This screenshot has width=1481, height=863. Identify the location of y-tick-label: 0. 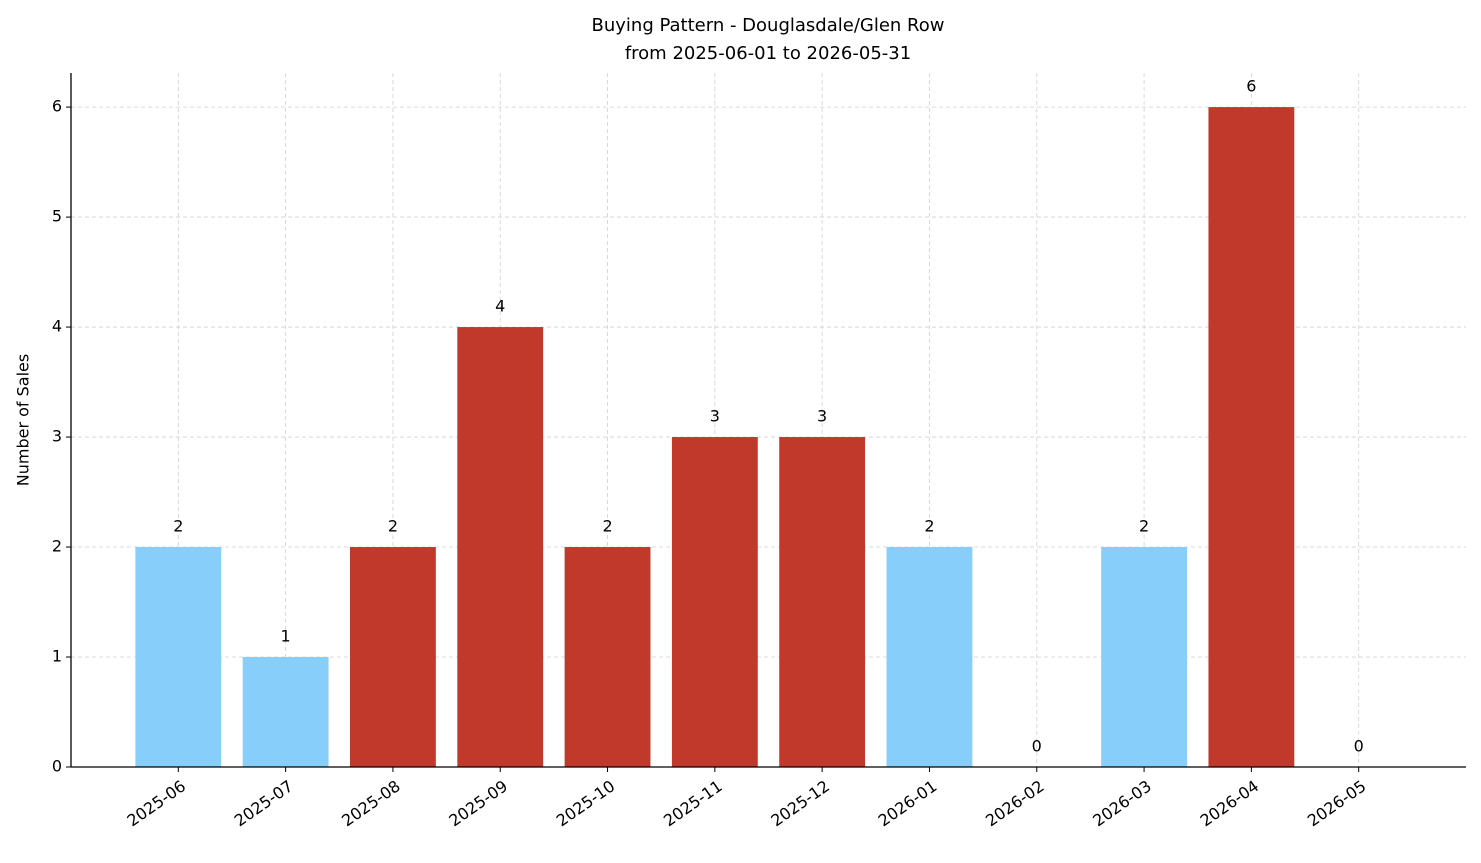
(57, 766).